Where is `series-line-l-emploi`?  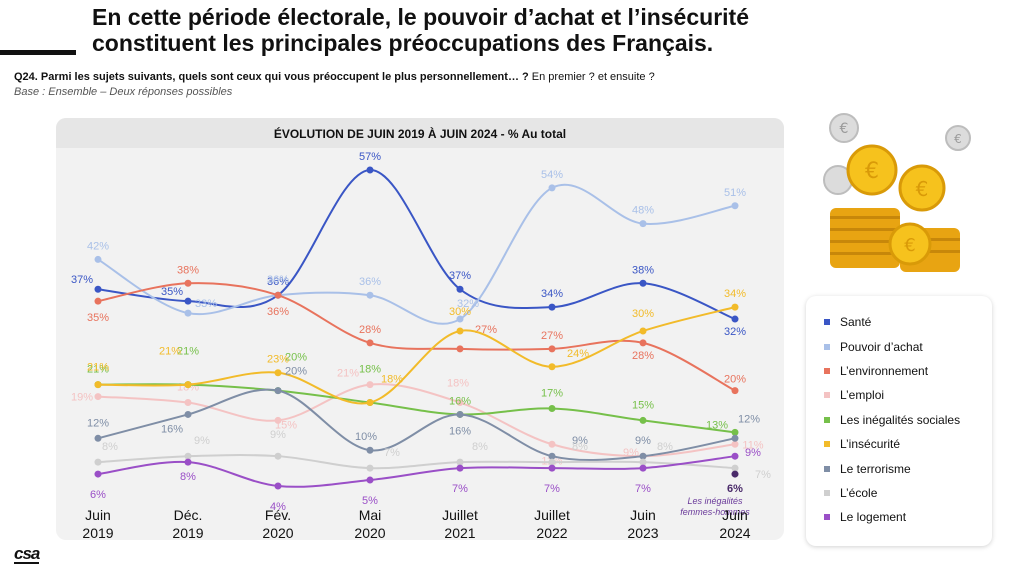 series-line-l-emploi is located at coordinates (416, 420).